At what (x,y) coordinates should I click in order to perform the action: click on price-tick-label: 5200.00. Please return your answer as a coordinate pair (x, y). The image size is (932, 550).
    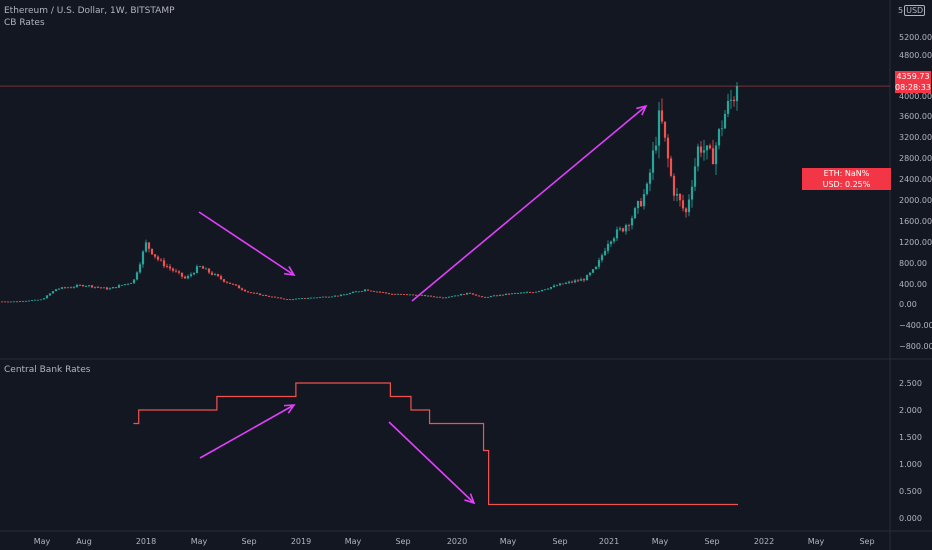
    Looking at the image, I should click on (915, 37).